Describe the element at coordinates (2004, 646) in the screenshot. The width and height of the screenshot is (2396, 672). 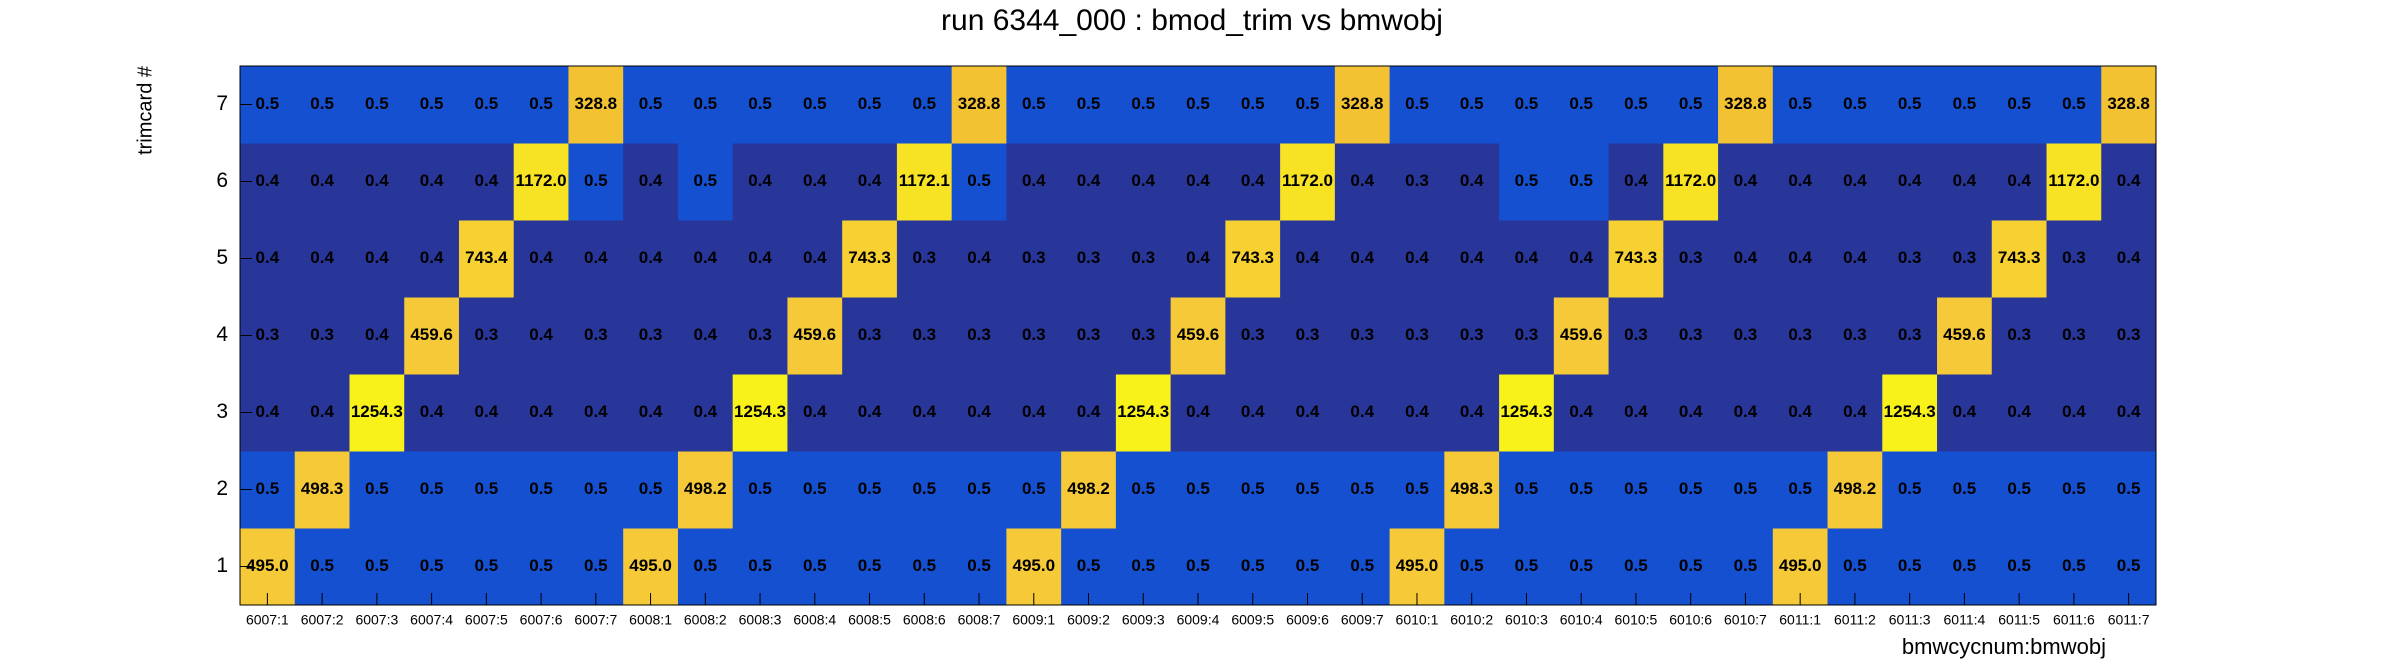
I see `x-axis-label: bmwcycnum:bmwobj` at that location.